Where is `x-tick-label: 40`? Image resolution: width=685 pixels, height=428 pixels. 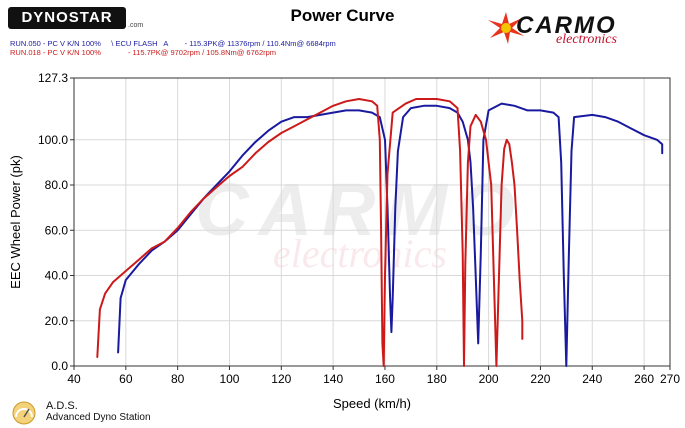
x-tick-label: 40 is located at coordinates (74, 379).